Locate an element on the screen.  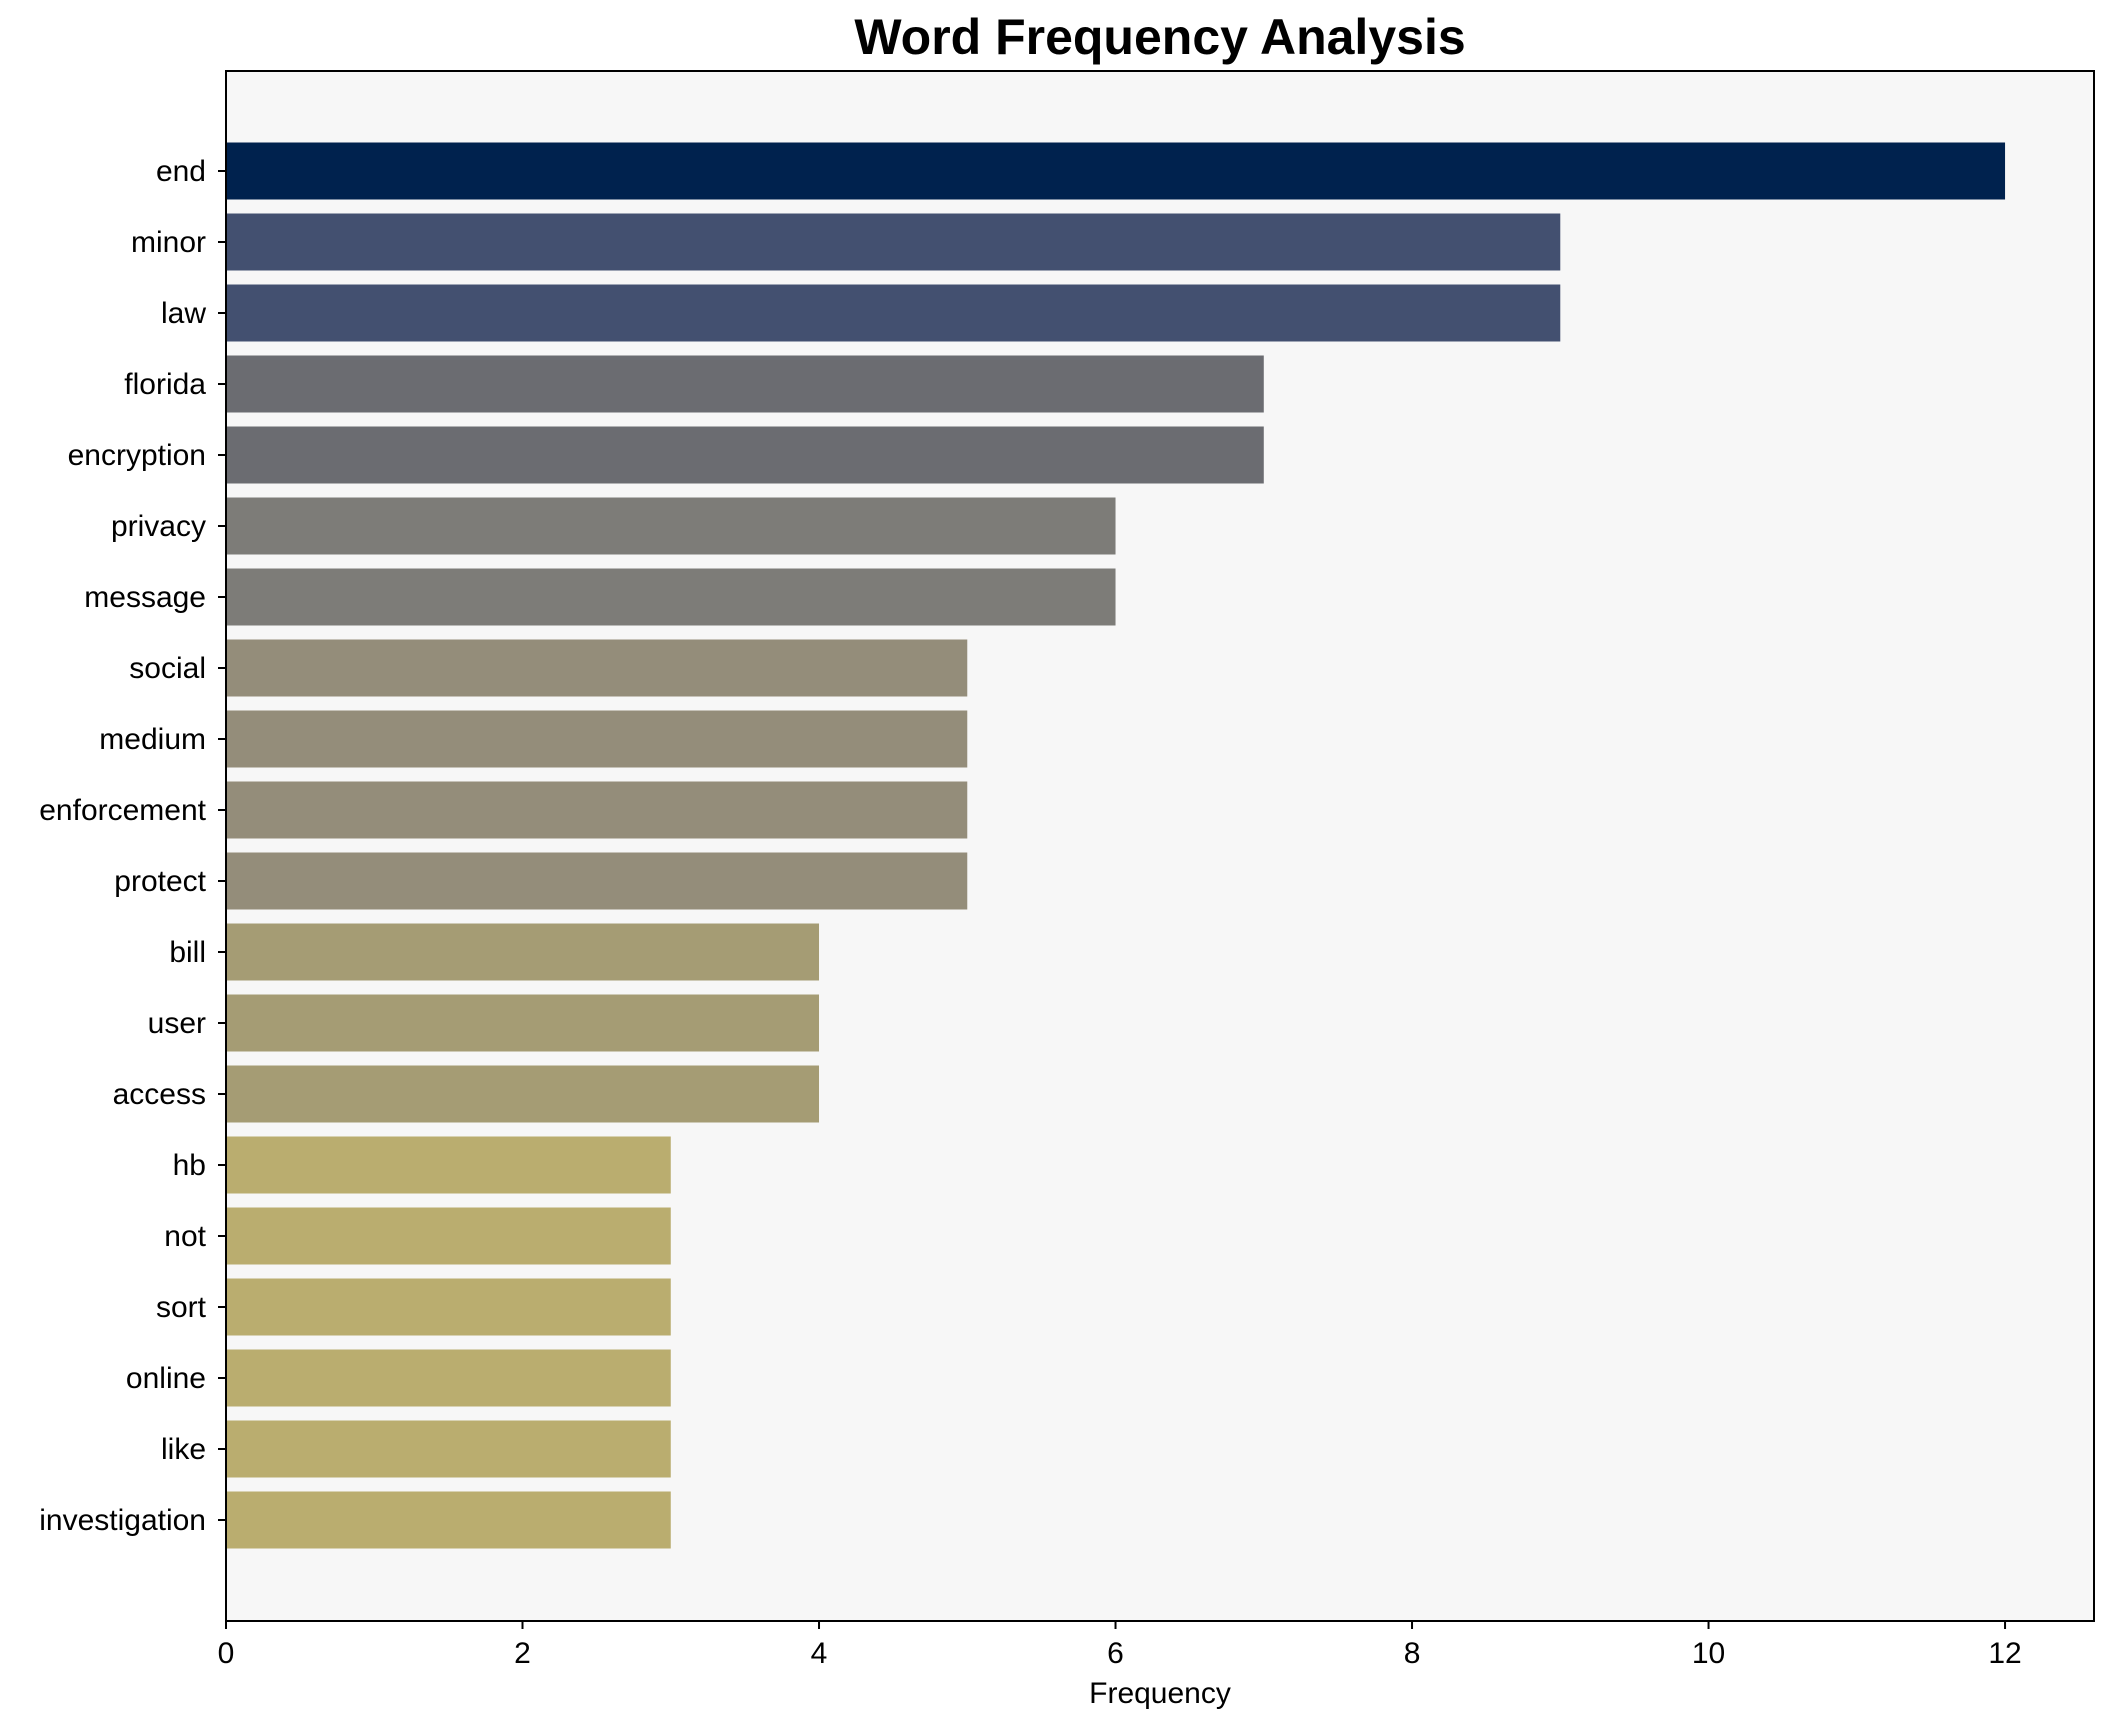
bar-protect is located at coordinates (597, 881).